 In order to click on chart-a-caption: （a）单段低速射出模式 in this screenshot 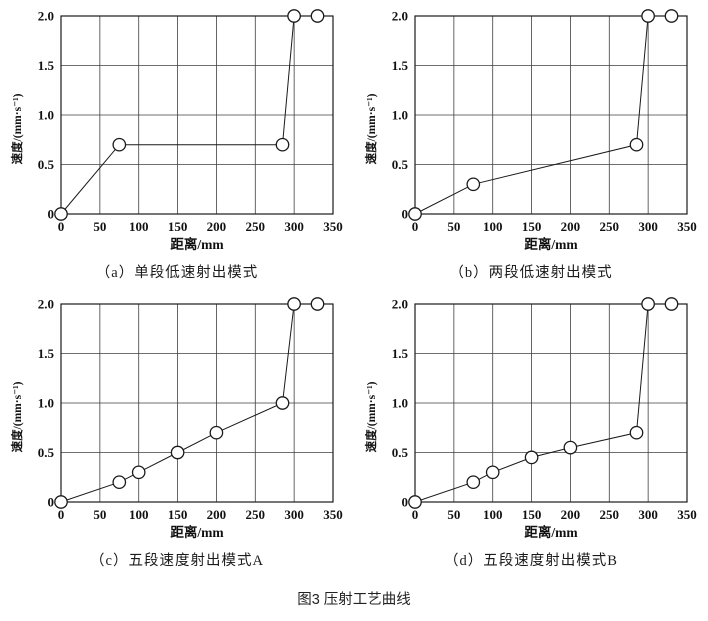, I will do `click(177, 273)`.